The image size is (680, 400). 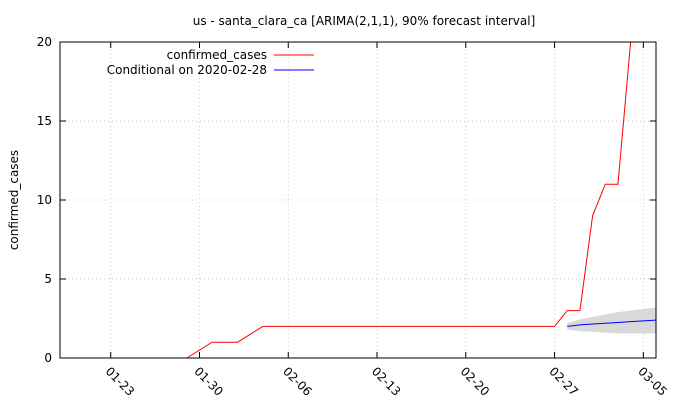 I want to click on y-tick-label: 20, so click(x=44, y=42).